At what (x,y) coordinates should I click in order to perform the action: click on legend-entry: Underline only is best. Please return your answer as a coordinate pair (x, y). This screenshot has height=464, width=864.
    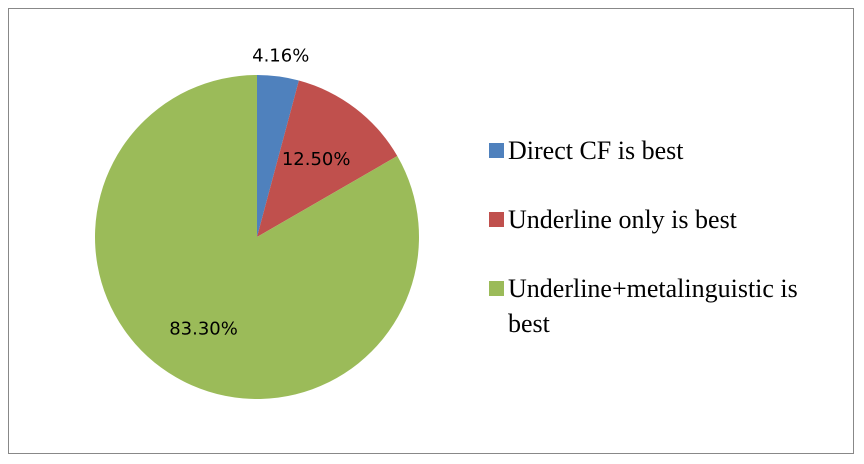
    Looking at the image, I should click on (664, 219).